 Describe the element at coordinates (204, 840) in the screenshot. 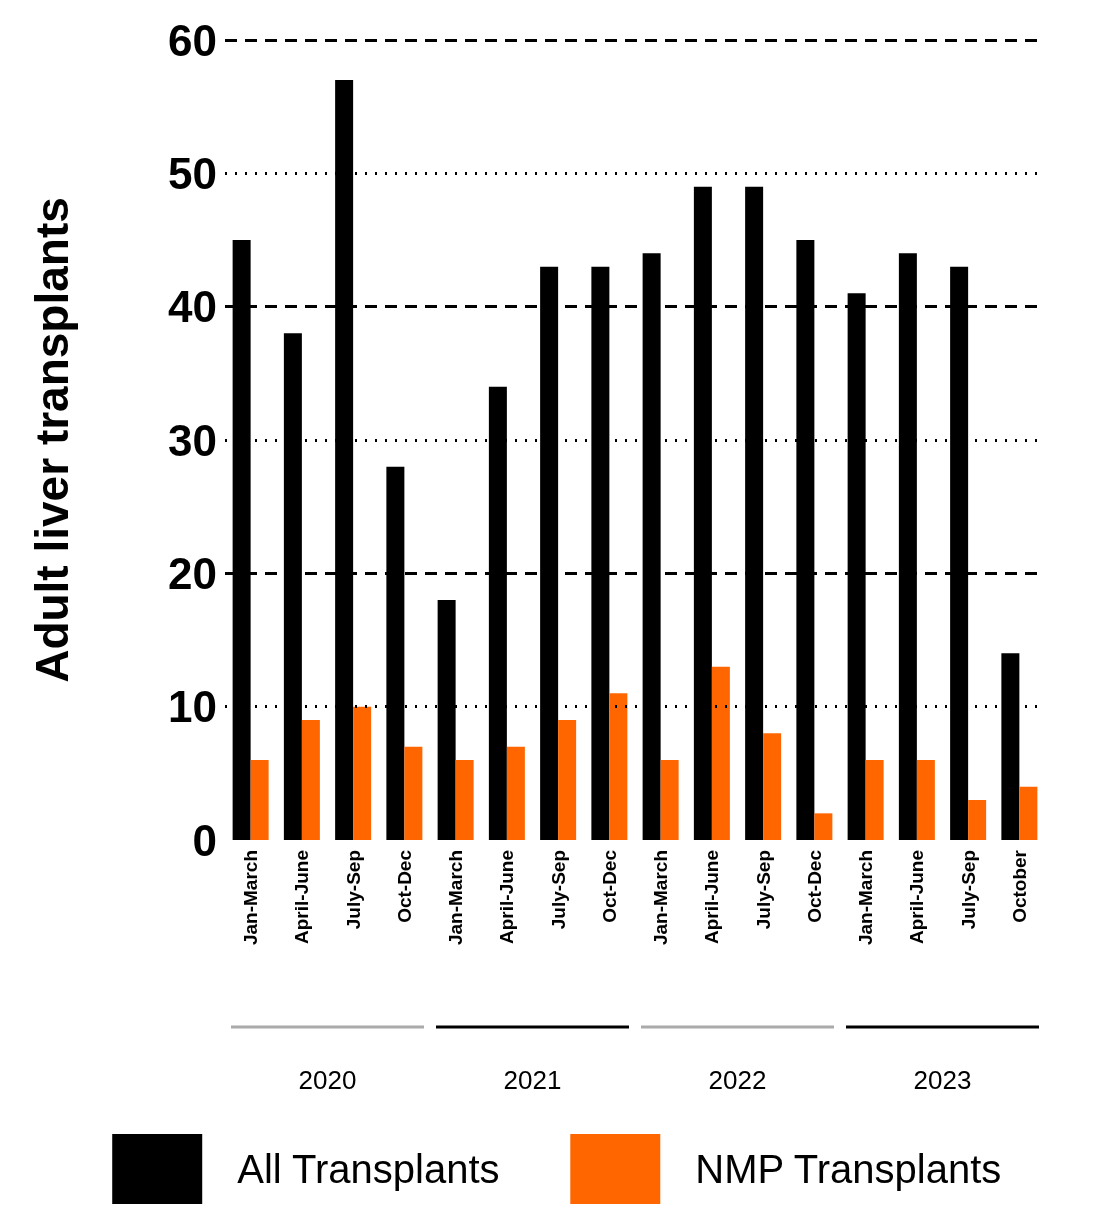

I see `y-tick-label: 0` at that location.